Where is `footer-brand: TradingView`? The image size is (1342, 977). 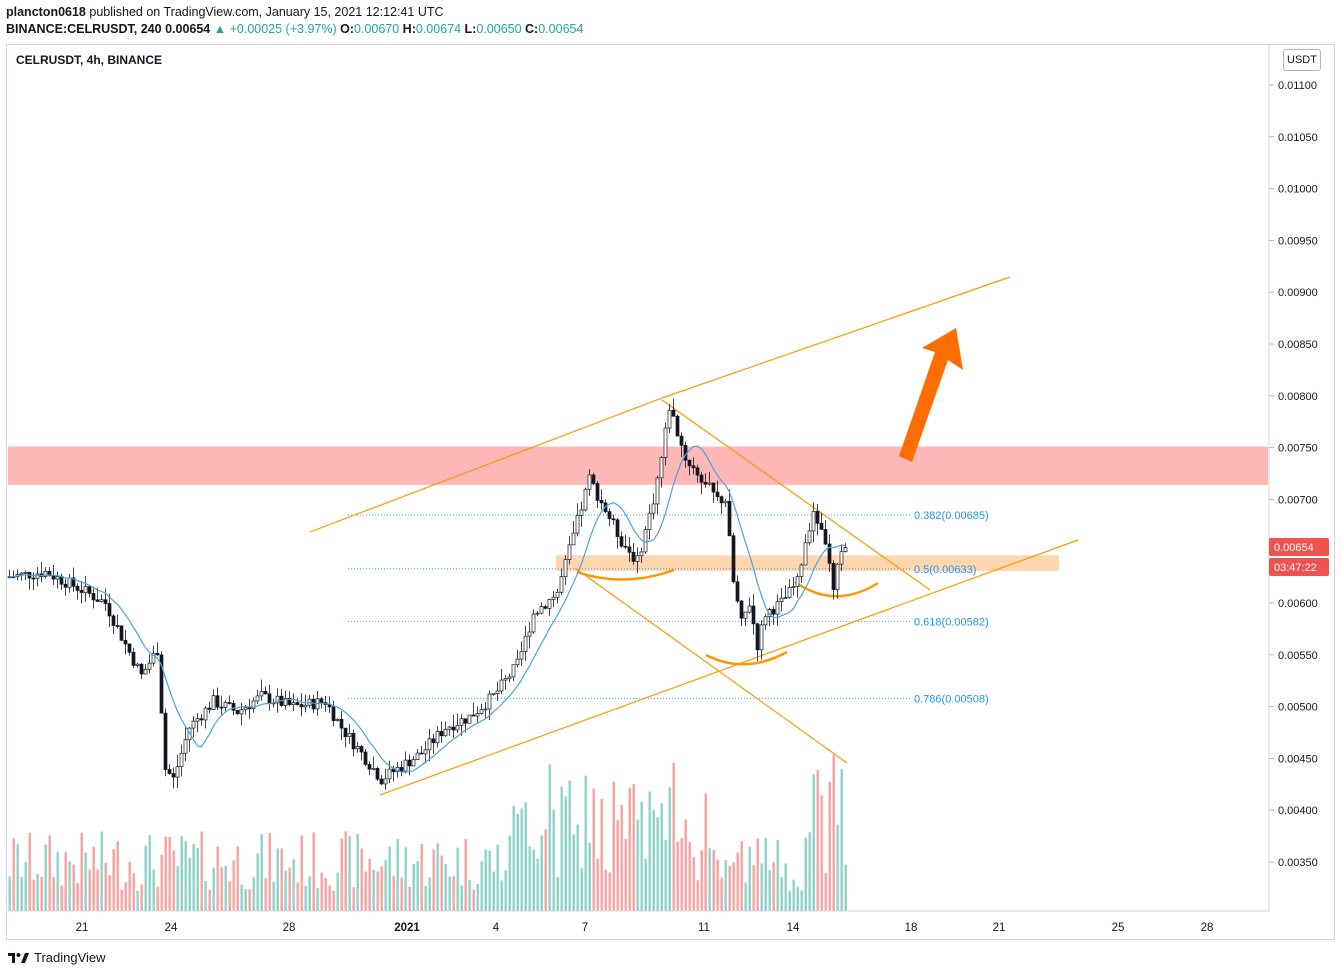 footer-brand: TradingView is located at coordinates (57, 957).